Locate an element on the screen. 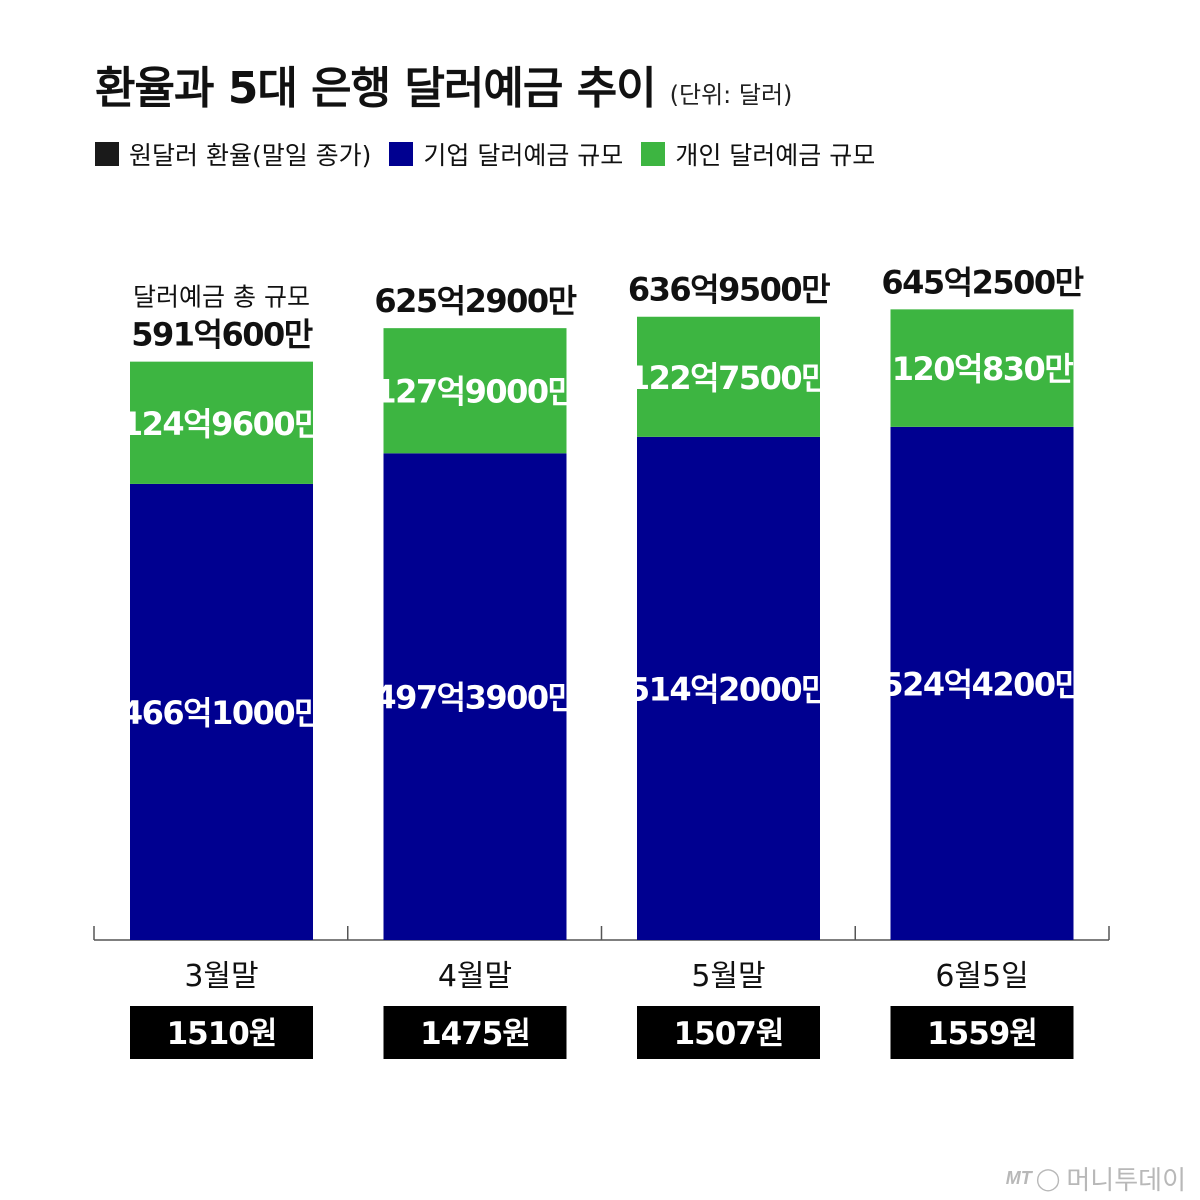  exchange-rate-label: 1559원 is located at coordinates (982, 1034).